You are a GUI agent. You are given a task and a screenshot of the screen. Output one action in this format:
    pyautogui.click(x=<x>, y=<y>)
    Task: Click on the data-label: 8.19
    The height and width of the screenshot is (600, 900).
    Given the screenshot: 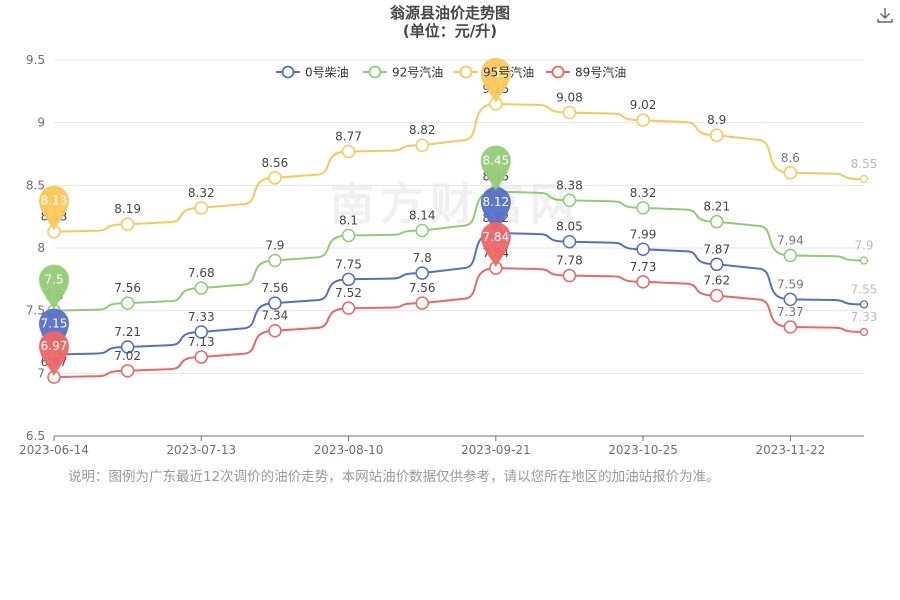 What is the action you would take?
    pyautogui.click(x=127, y=209)
    